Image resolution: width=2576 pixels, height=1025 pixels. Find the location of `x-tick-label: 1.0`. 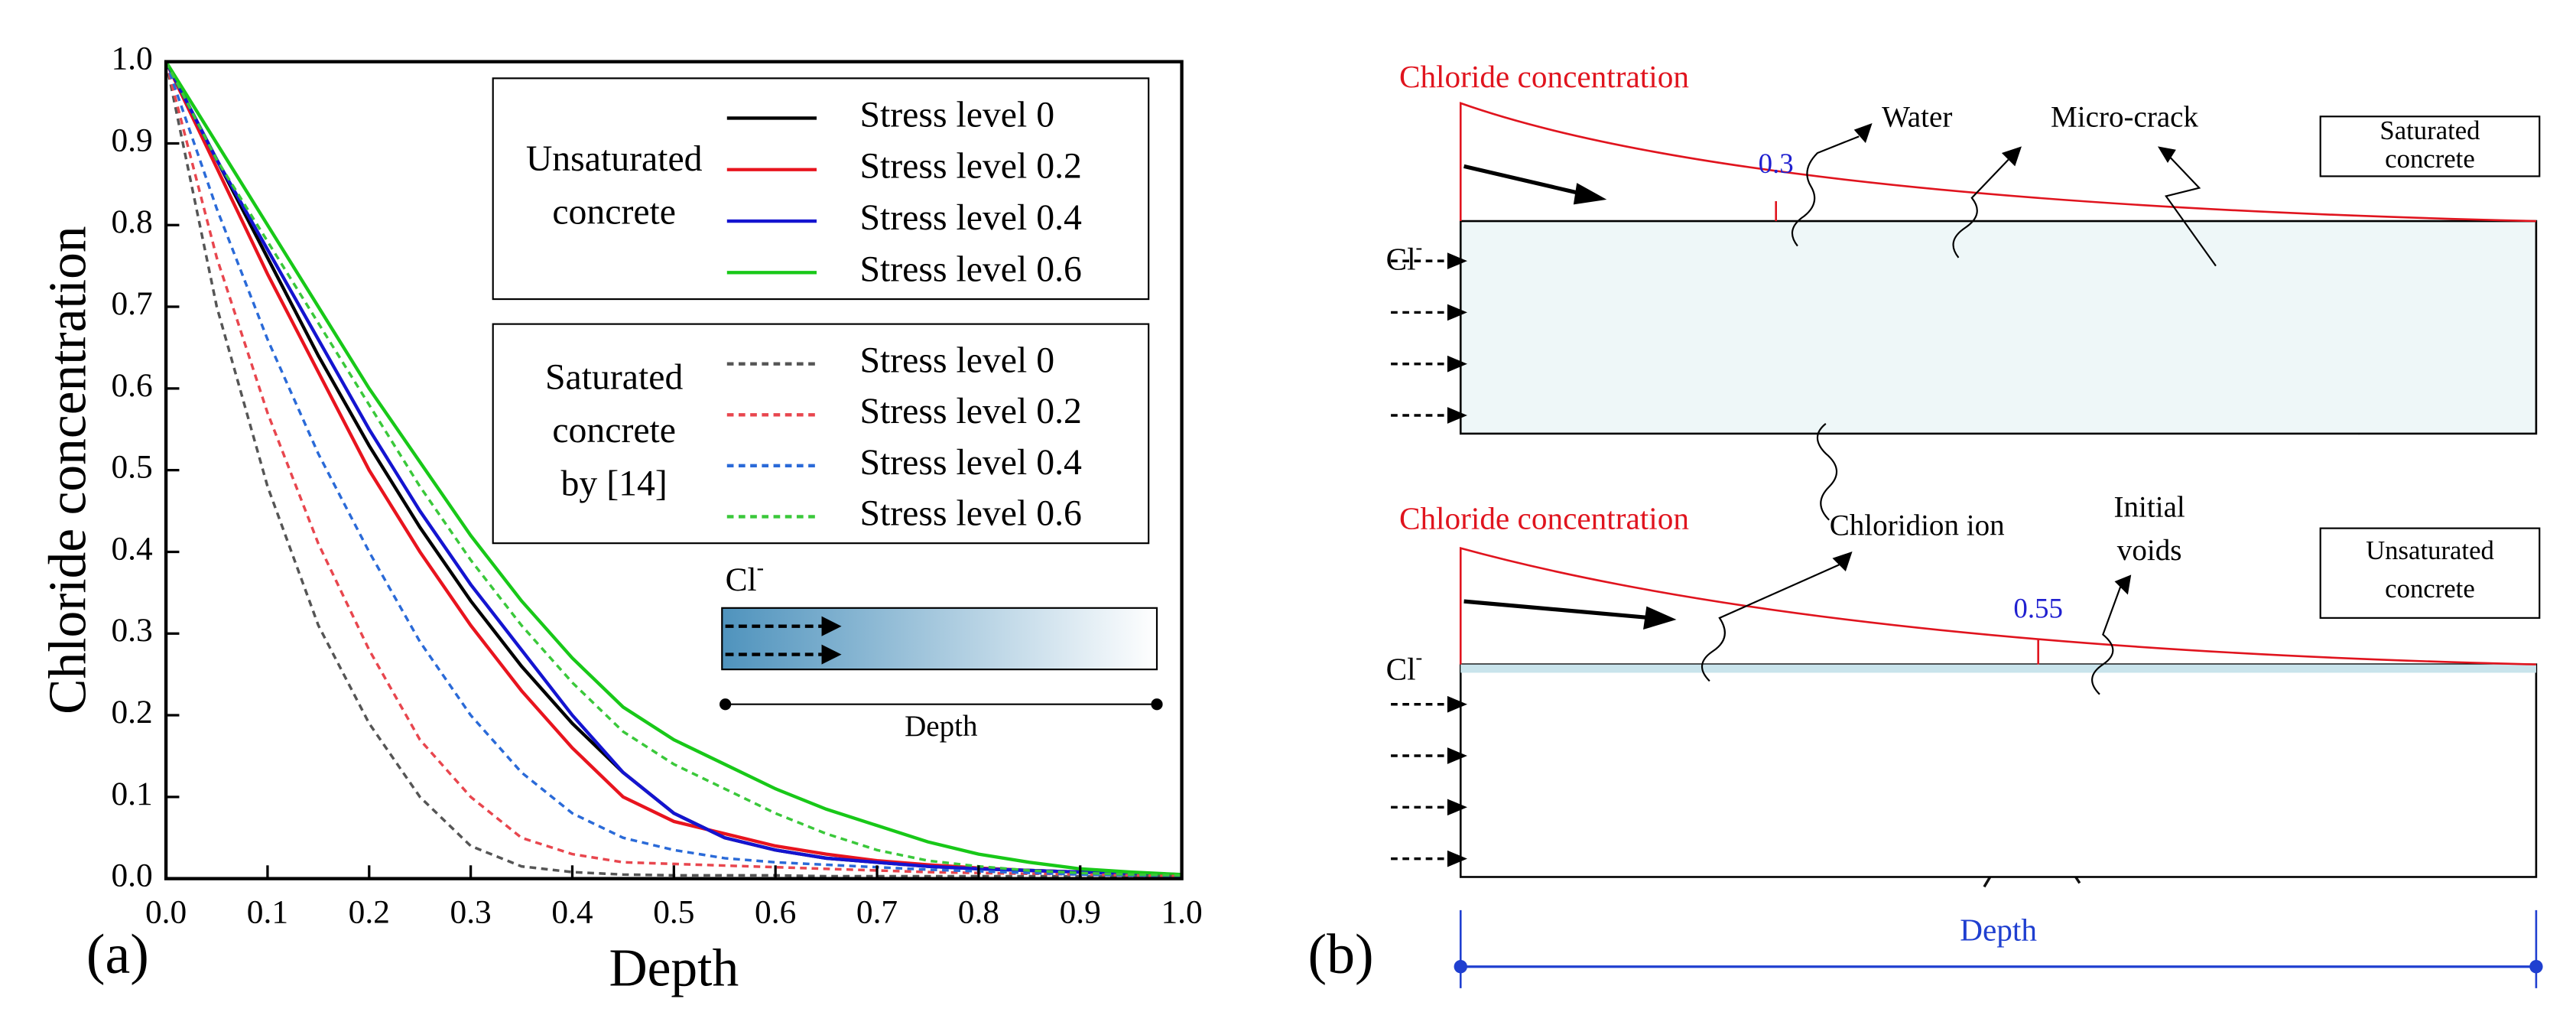

x-tick-label: 1.0 is located at coordinates (1181, 912).